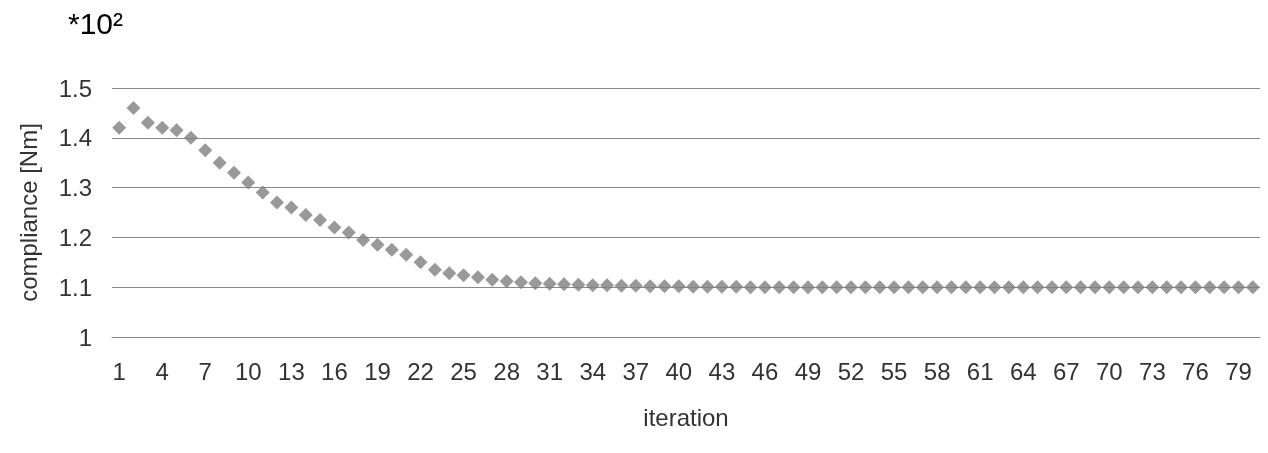 The image size is (1268, 453). Describe the element at coordinates (119, 371) in the screenshot. I see `x-tick-label: 1` at that location.